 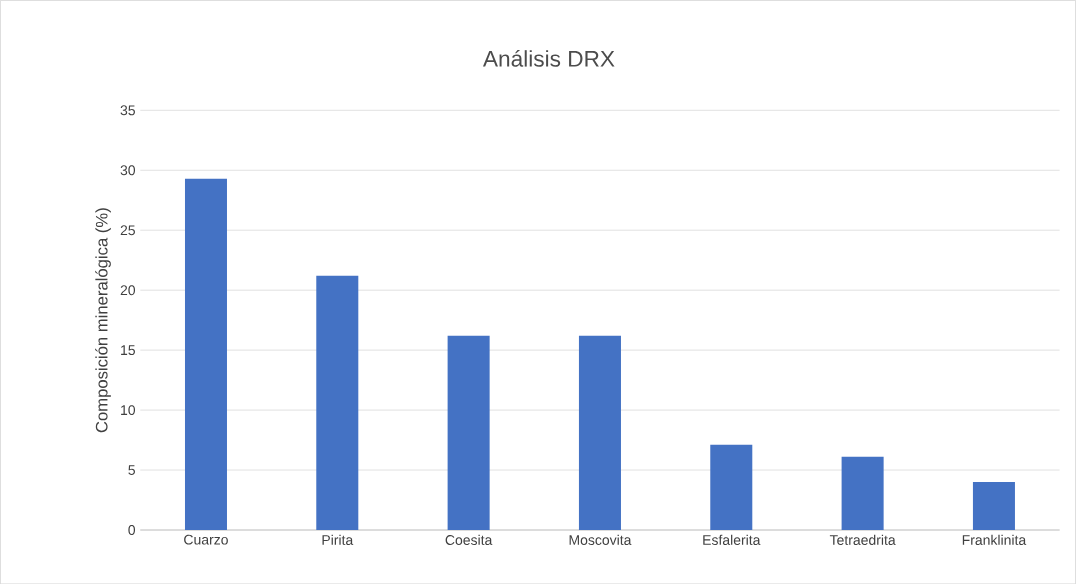 I want to click on x-tick-label: Pirita, so click(x=338, y=539).